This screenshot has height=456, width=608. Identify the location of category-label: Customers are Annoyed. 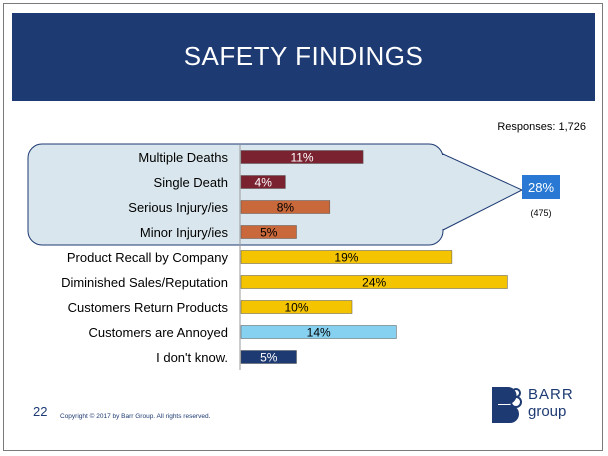
(158, 332).